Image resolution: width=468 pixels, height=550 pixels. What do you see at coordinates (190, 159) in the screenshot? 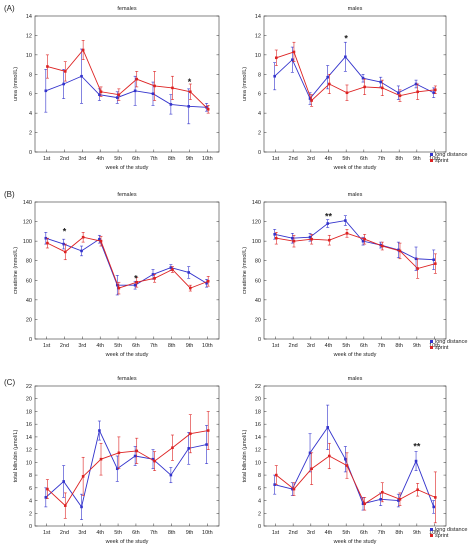
I see `x-tick-label: 9th` at bounding box center [190, 159].